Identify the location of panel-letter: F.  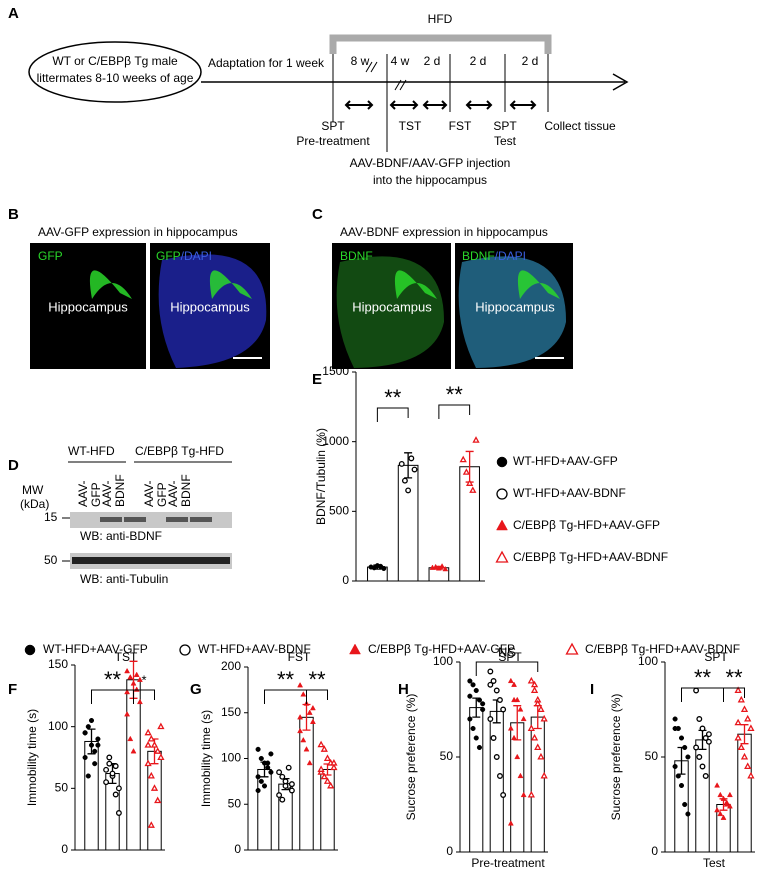
(12, 689).